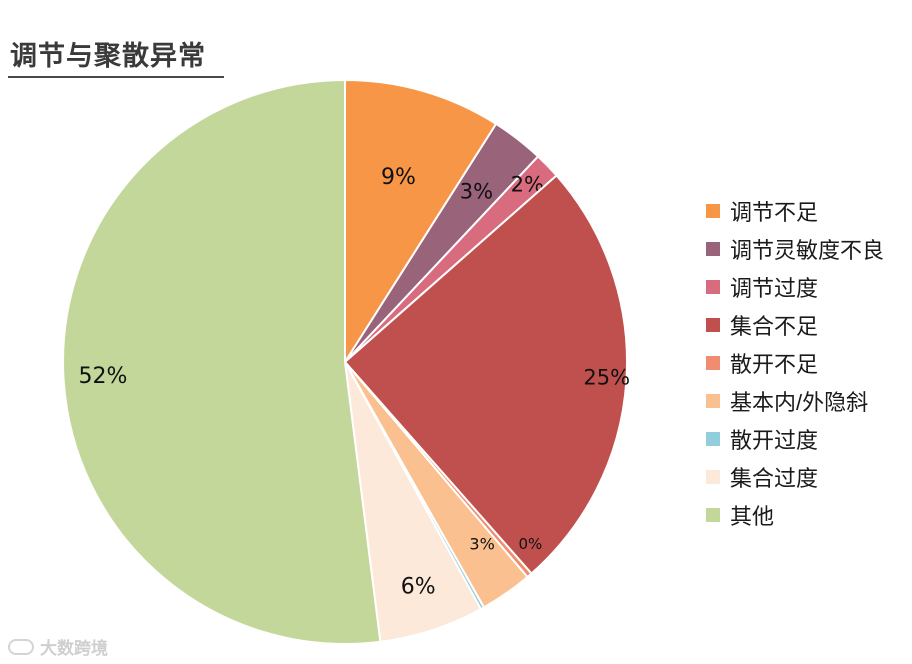 Image resolution: width=912 pixels, height=664 pixels. I want to click on legend-label: 散开不足, so click(774, 364).